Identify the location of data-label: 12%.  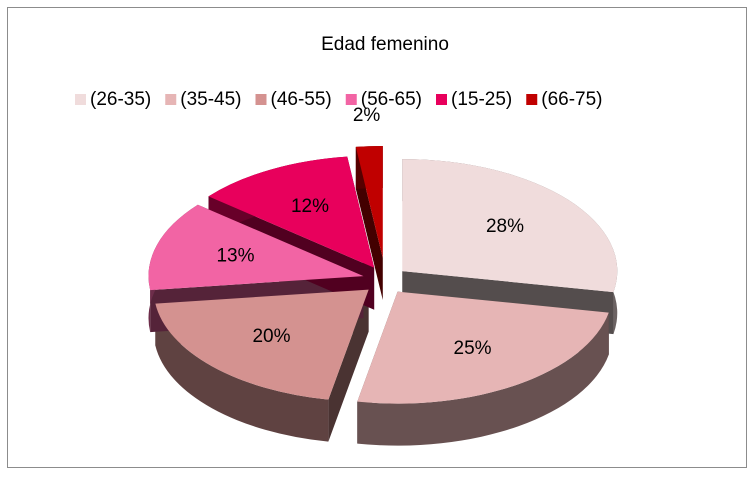
(310, 206).